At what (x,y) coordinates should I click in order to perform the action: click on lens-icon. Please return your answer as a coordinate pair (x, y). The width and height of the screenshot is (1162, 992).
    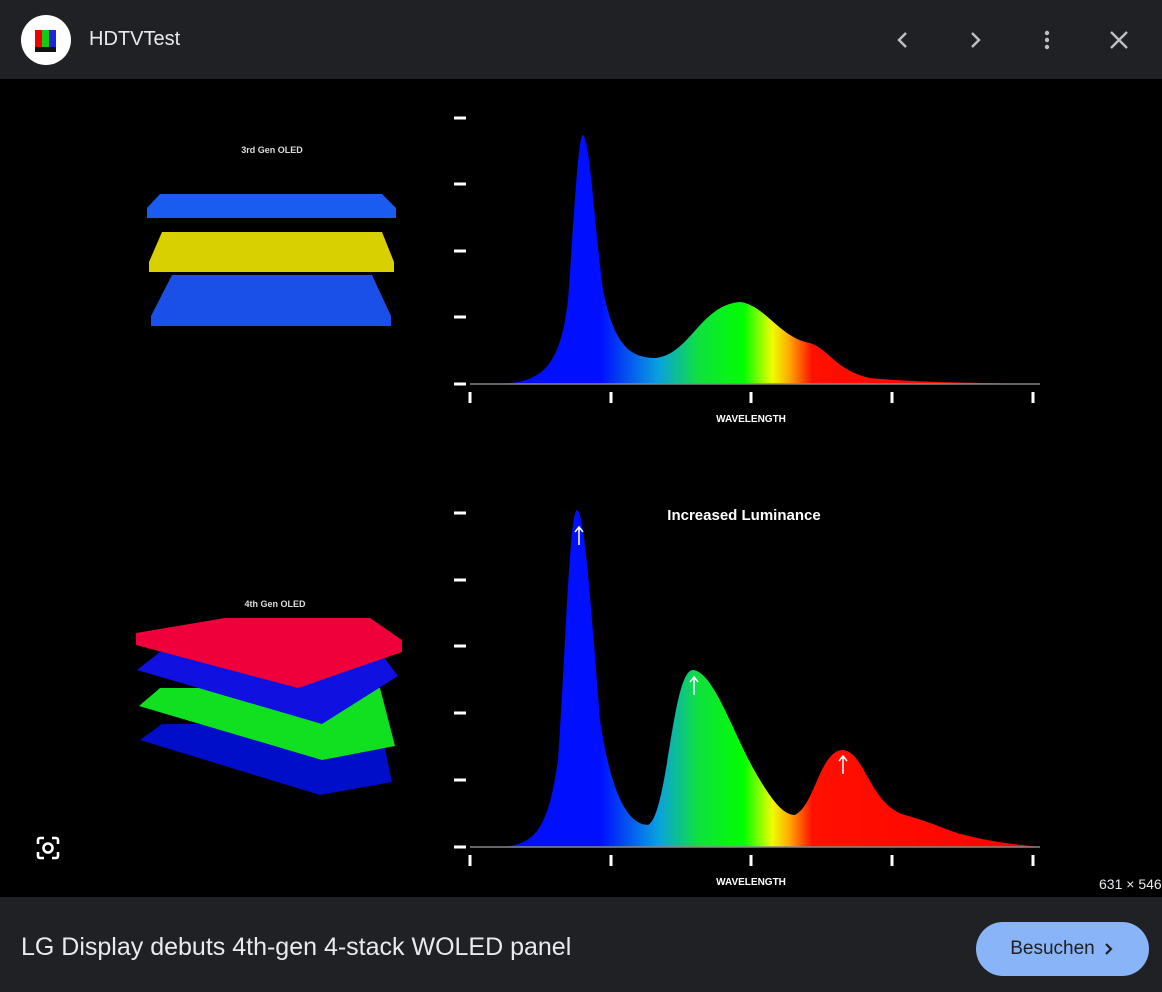
    Looking at the image, I should click on (48, 848).